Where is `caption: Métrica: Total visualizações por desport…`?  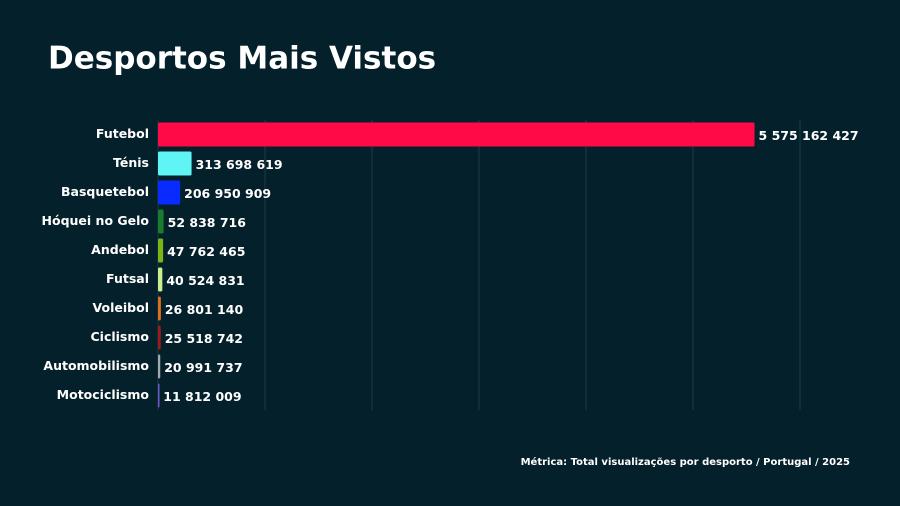
caption: Métrica: Total visualizações por desport… is located at coordinates (685, 462).